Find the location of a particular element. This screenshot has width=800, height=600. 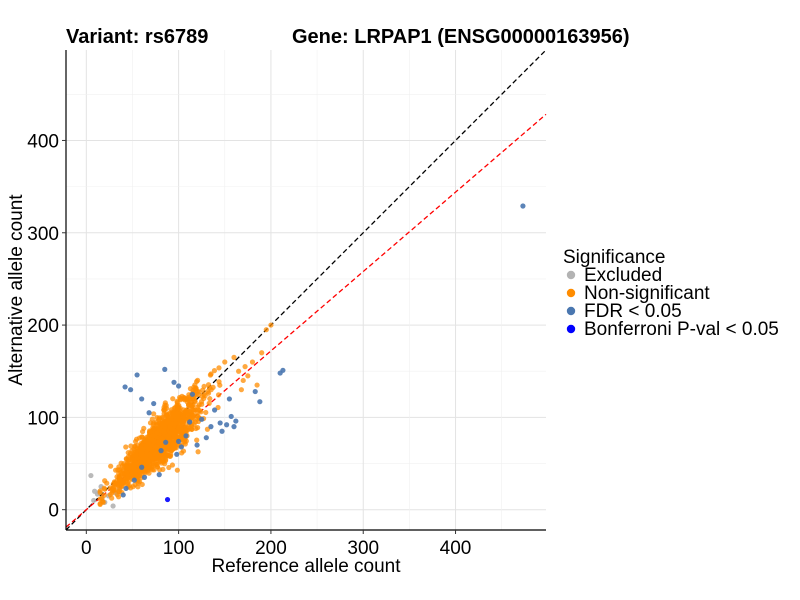

x-tick-label: 300 is located at coordinates (363, 548).